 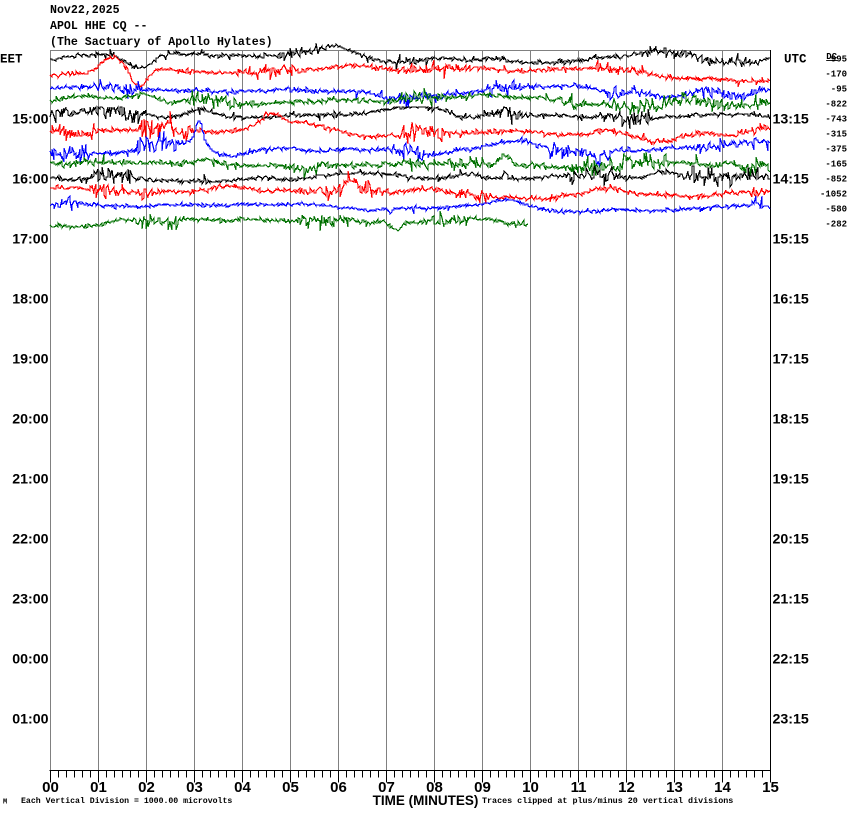 What do you see at coordinates (338, 787) in the screenshot?
I see `svg-text: 06` at bounding box center [338, 787].